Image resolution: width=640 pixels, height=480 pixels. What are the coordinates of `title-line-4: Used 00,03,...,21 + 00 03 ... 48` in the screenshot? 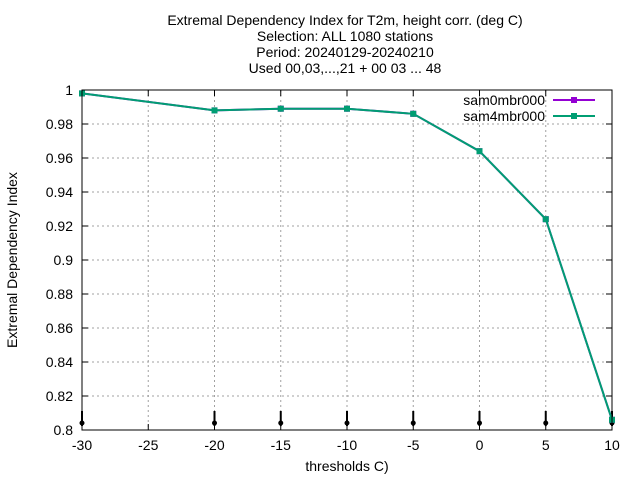 It's located at (345, 68).